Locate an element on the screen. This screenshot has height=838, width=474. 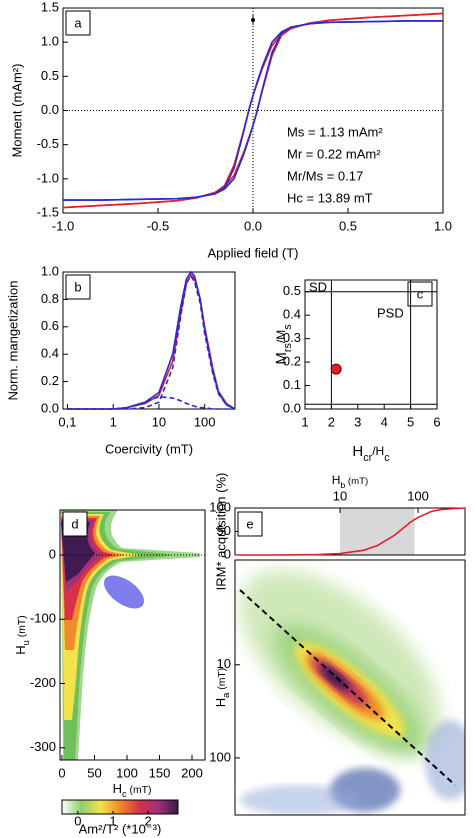
y-tick-label: 1.5 is located at coordinates (50, 7).